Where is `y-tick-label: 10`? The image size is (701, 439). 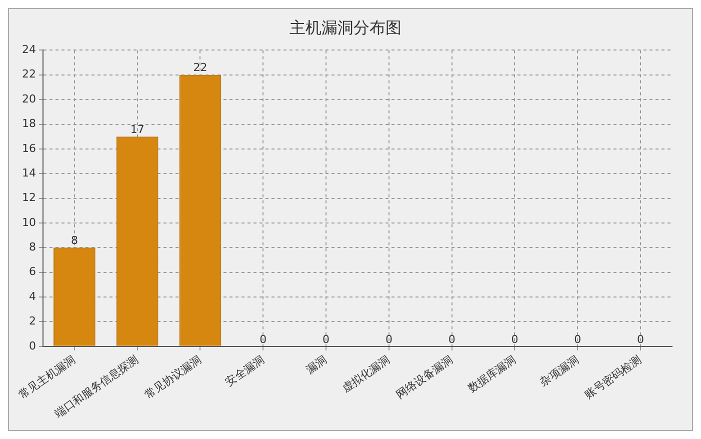
y-tick-label: 10 is located at coordinates (29, 222).